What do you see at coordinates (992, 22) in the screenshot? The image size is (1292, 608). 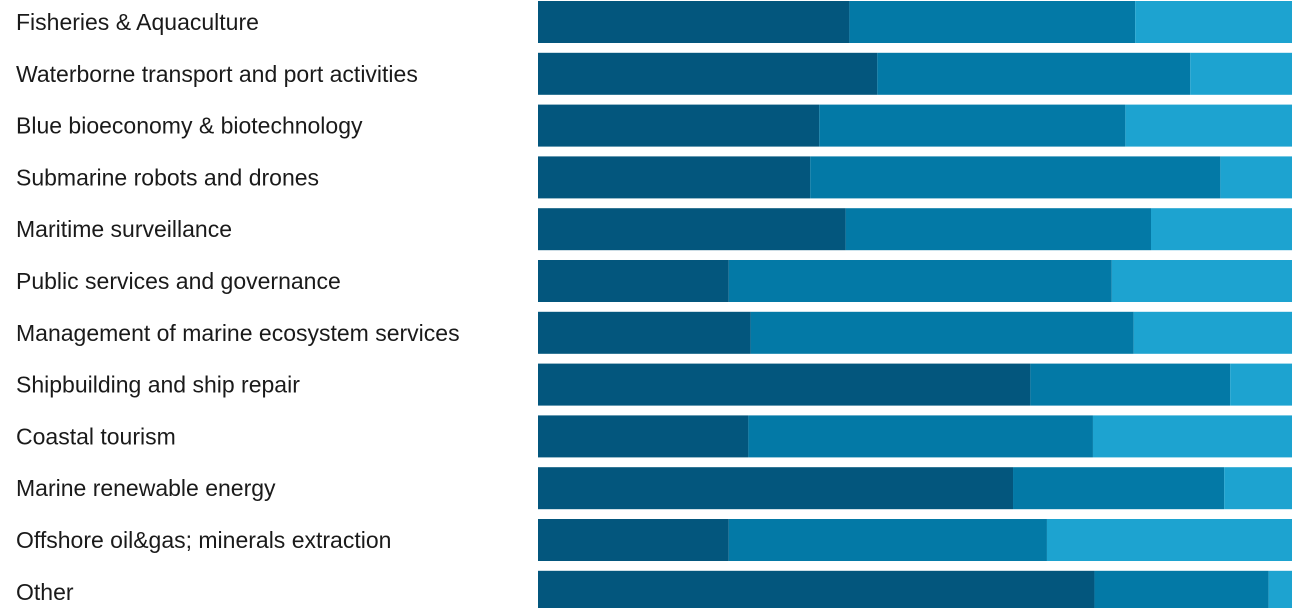 I see `bar-segment-2-fisheries-aquaculture` at bounding box center [992, 22].